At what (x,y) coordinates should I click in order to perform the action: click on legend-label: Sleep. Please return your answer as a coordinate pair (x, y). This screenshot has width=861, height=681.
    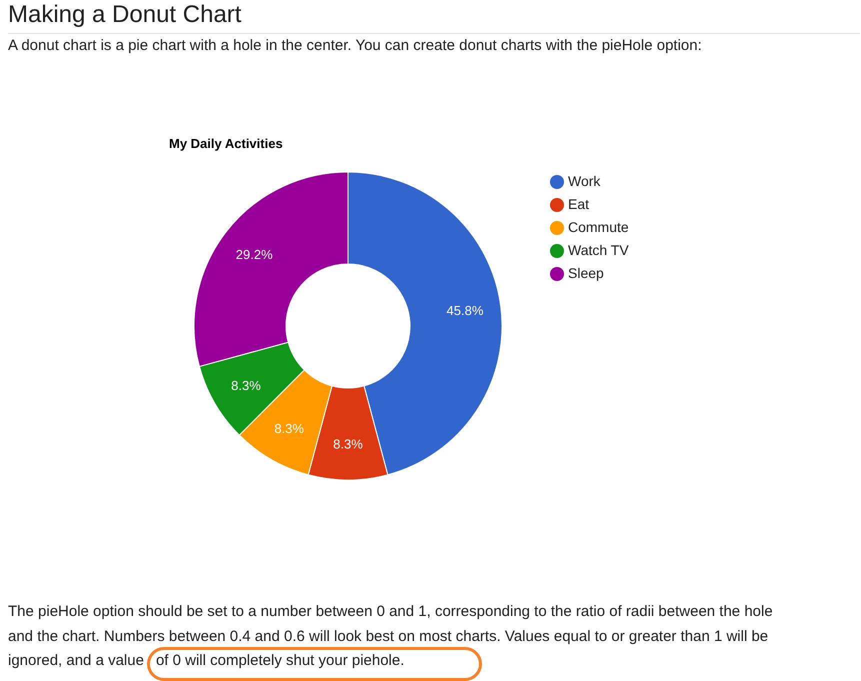
    Looking at the image, I should click on (586, 273).